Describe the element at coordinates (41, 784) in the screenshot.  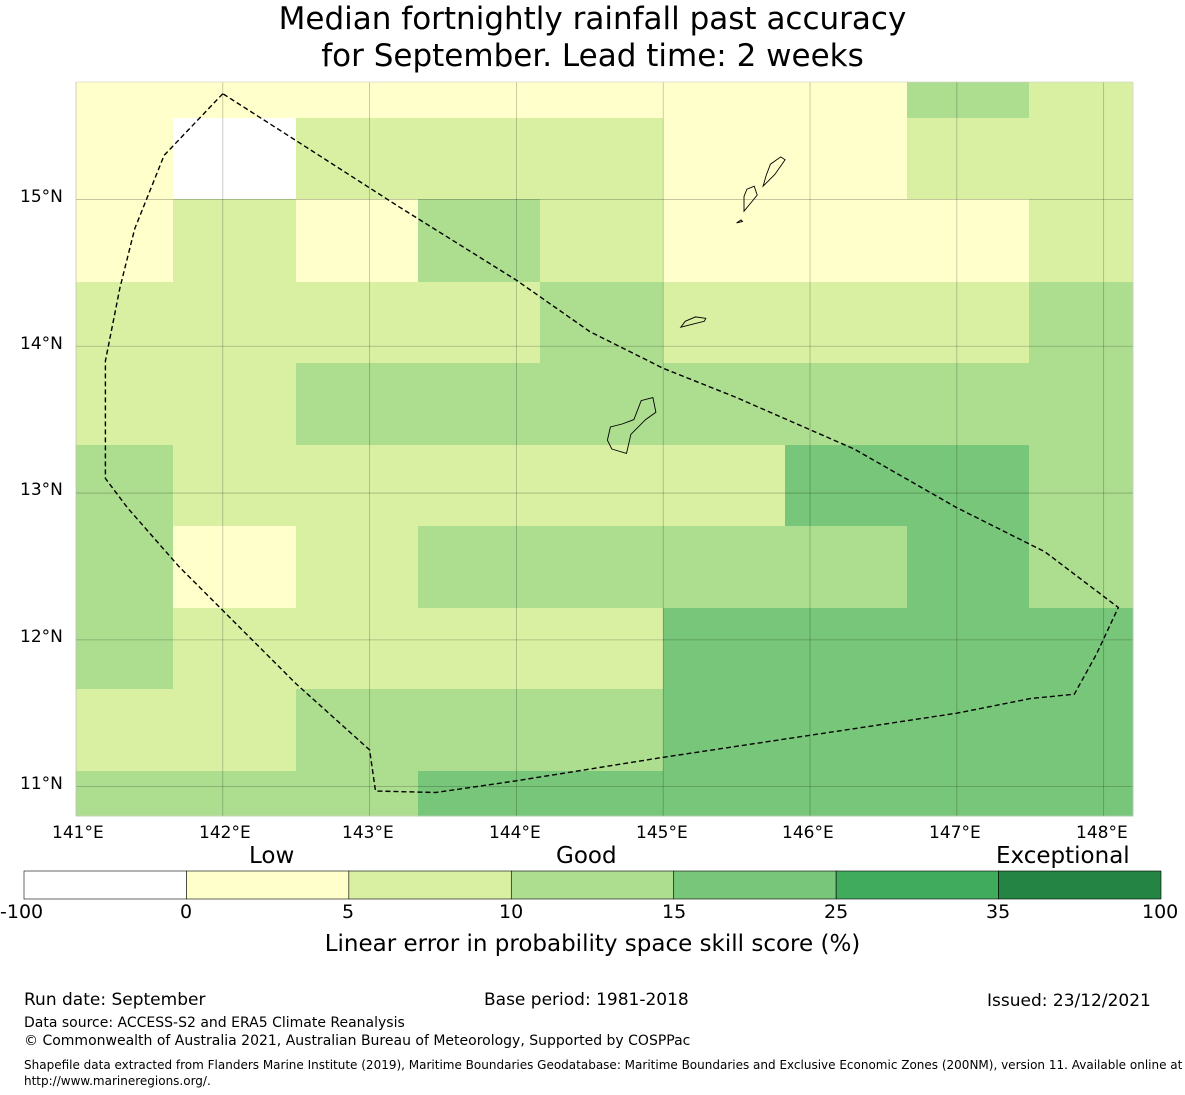
I see `y-tick-11n: 11°N` at that location.